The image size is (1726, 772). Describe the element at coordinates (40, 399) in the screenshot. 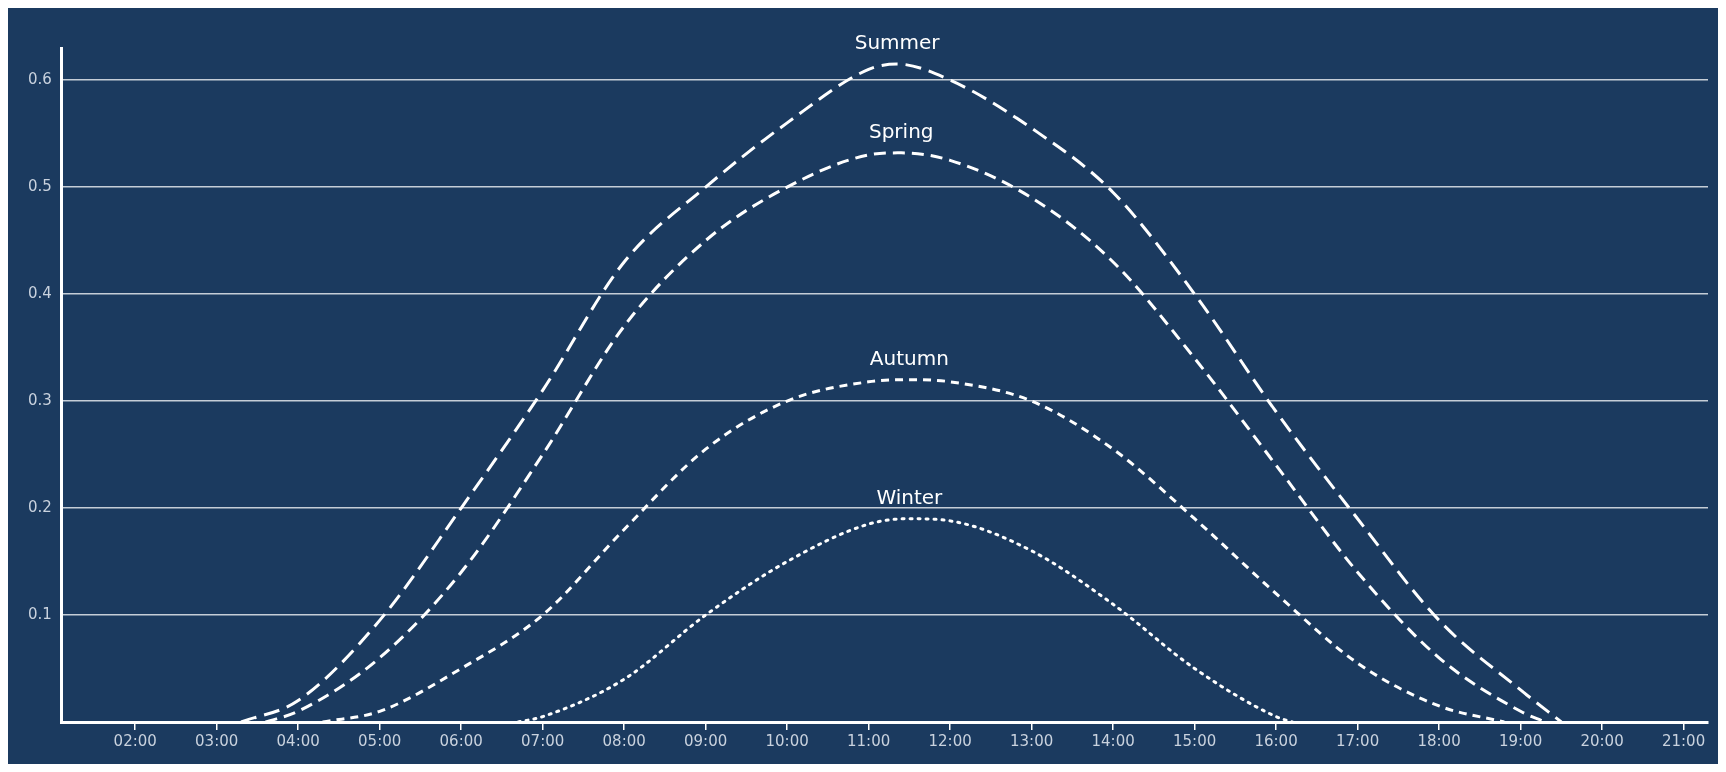

I see `y-tick-label: 0.3` at that location.